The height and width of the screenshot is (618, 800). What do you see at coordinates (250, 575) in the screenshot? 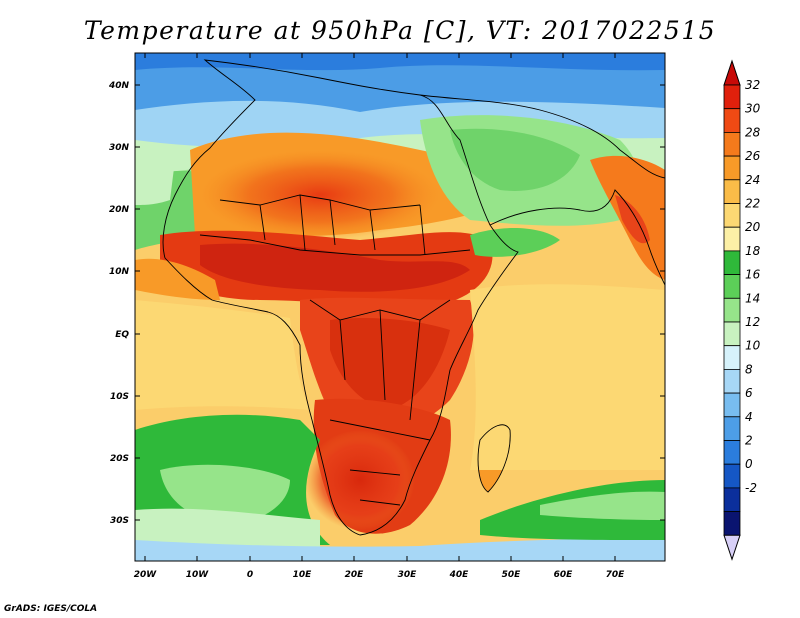
I see `lon-label: 0` at bounding box center [250, 575].